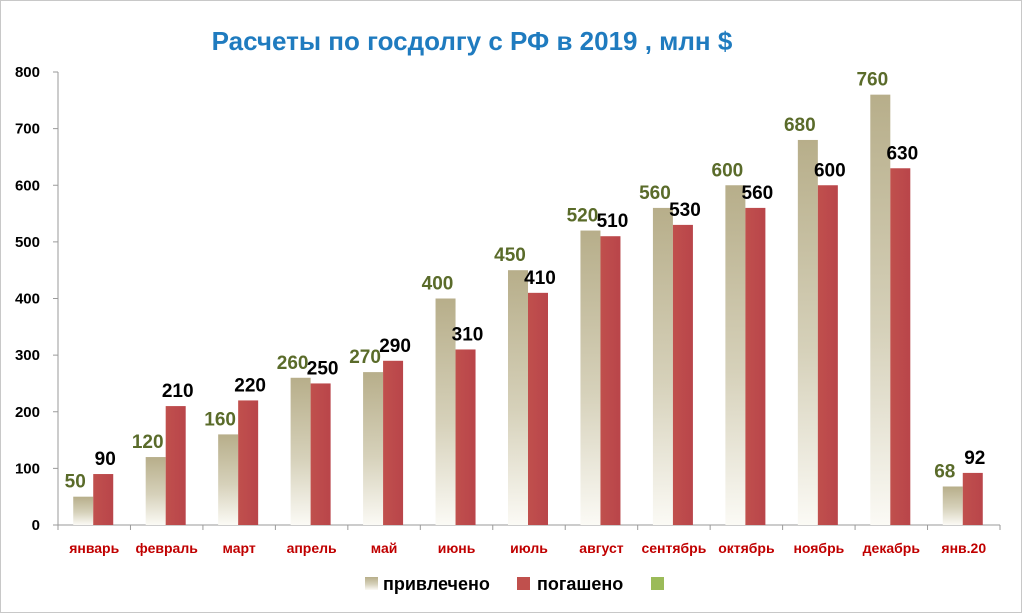 The image size is (1024, 615). I want to click on y-tick-label: 600, so click(27, 185).